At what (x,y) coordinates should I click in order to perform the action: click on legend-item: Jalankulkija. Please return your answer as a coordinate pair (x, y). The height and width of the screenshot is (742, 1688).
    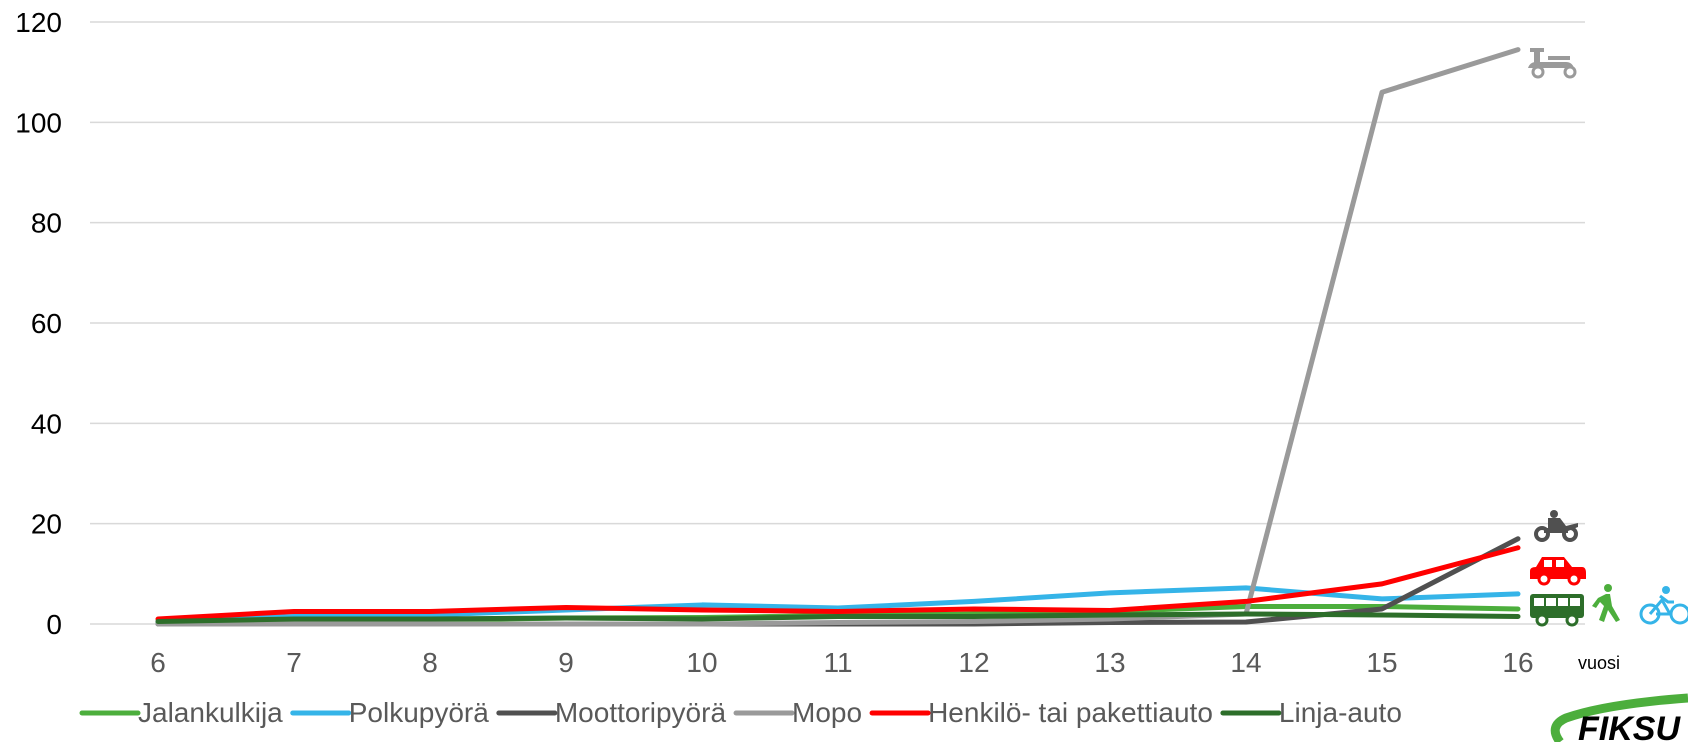
    Looking at the image, I should click on (181, 712).